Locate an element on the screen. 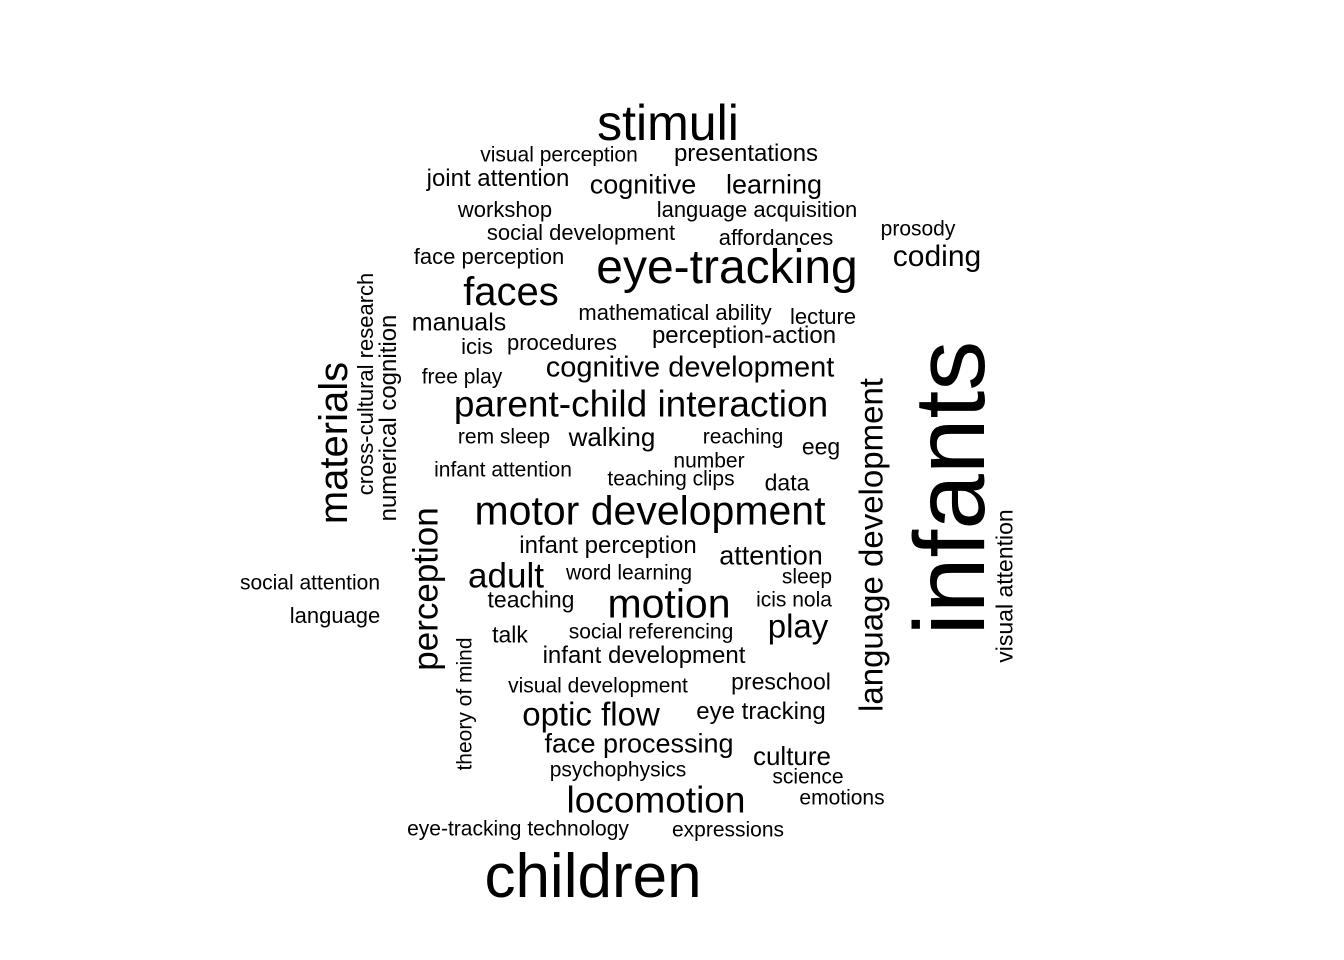 The height and width of the screenshot is (960, 1344). word-materials: materials is located at coordinates (334, 443).